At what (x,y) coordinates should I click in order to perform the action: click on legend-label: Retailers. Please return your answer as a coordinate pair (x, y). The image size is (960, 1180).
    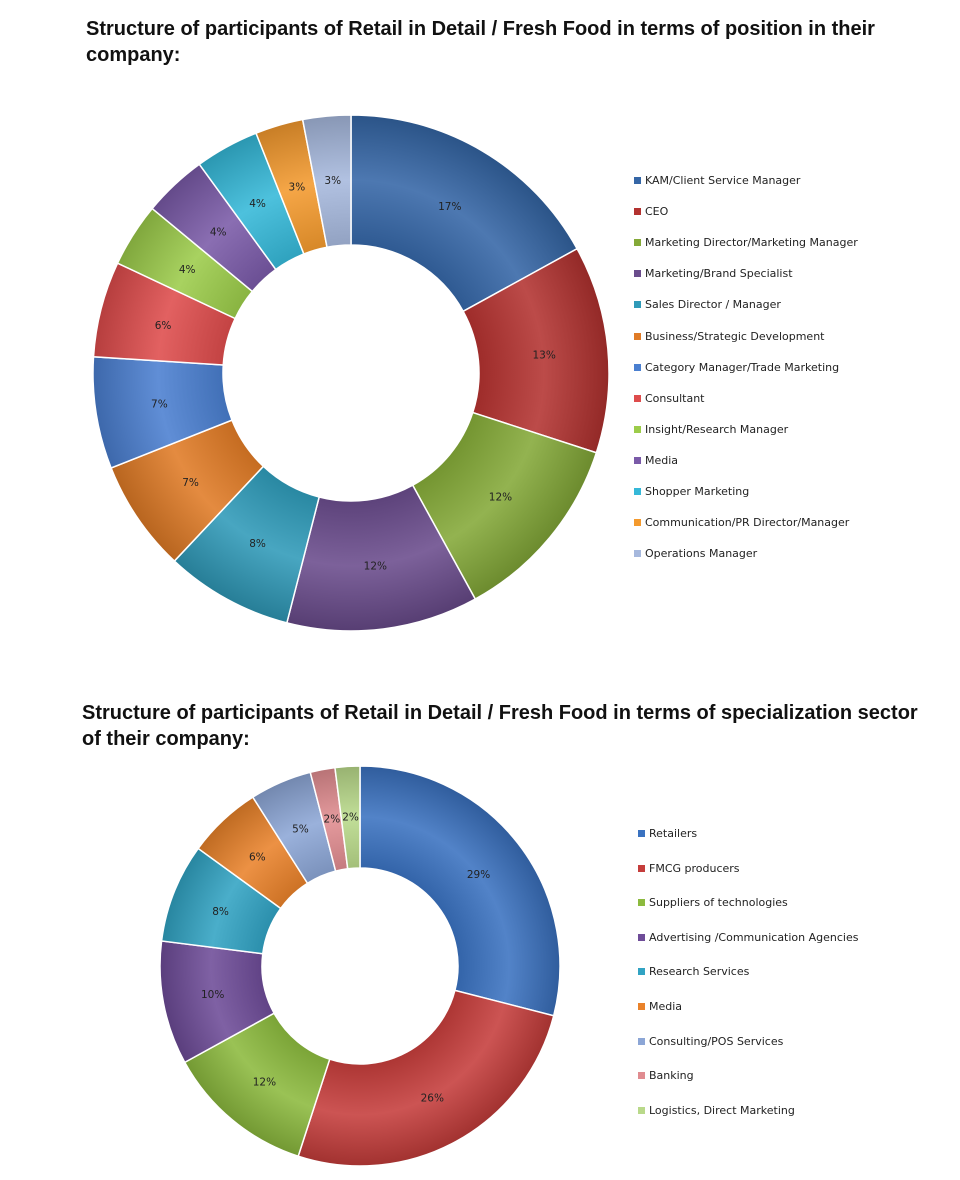
    Looking at the image, I should click on (673, 833).